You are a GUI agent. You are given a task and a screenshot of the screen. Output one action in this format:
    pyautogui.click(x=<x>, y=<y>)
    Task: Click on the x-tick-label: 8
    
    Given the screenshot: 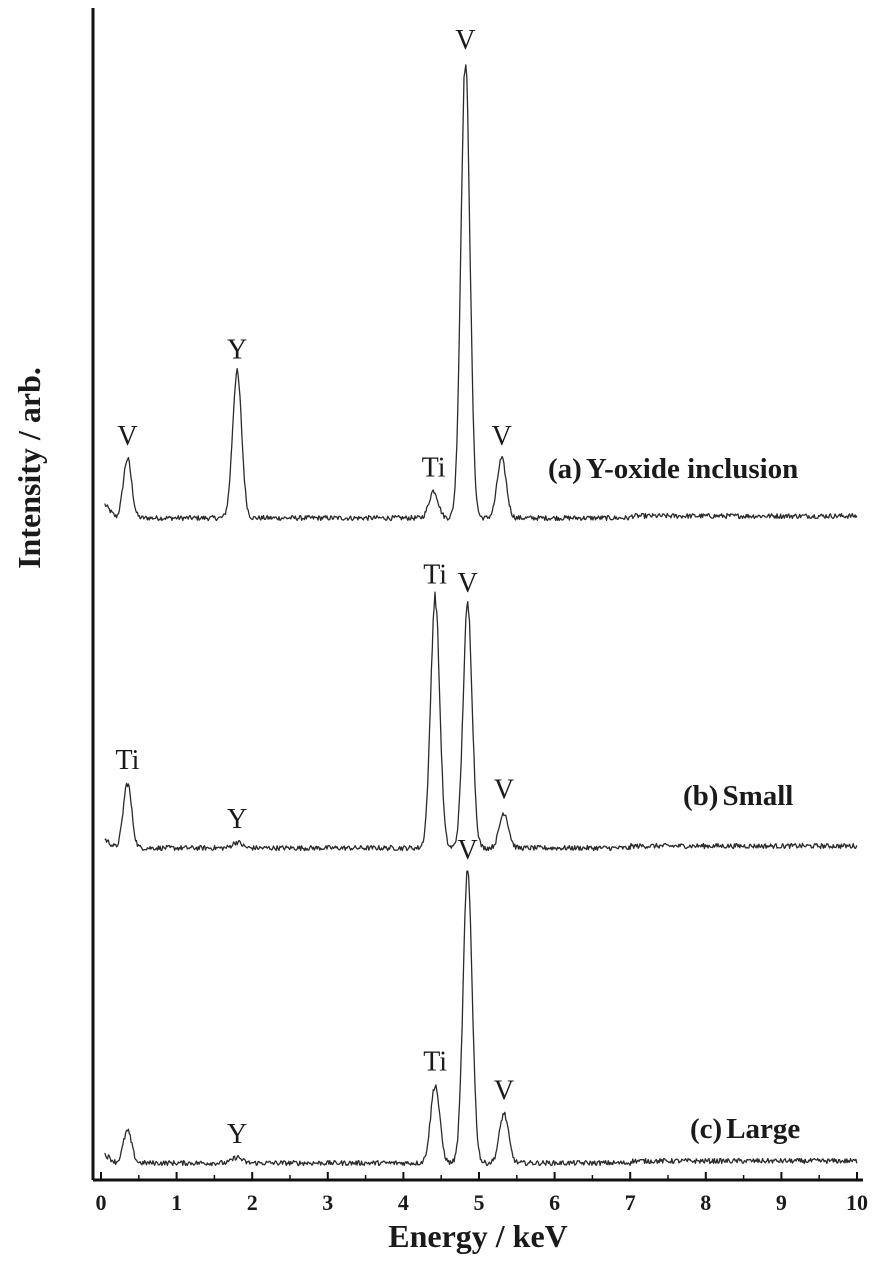 What is the action you would take?
    pyautogui.click(x=705, y=1202)
    